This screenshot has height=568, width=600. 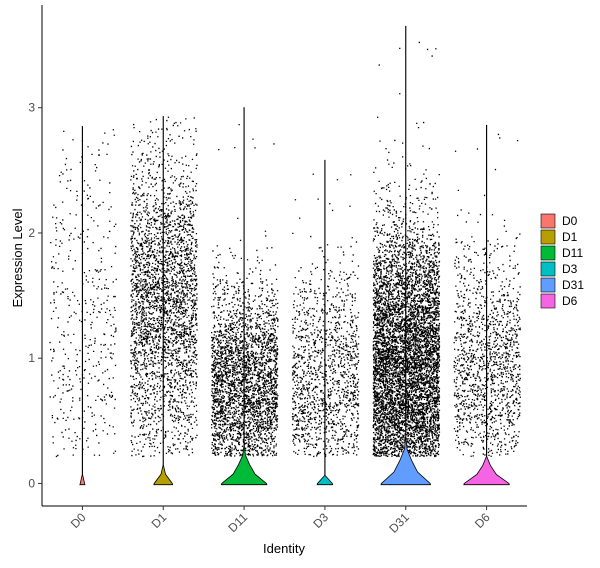 I want to click on legend-key-D11, so click(x=548, y=253).